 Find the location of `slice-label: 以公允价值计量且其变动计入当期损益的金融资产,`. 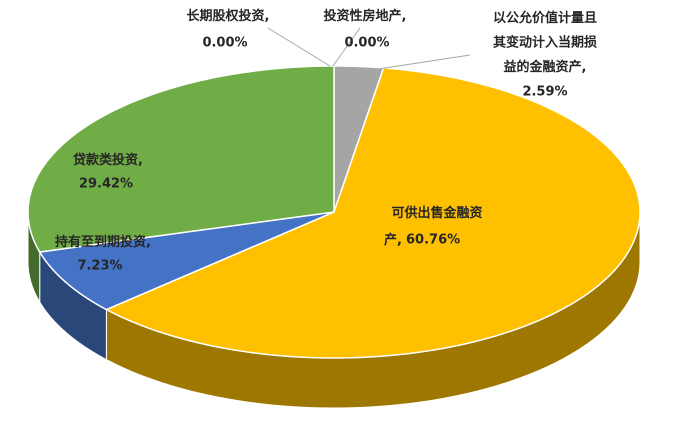

slice-label: 以公允价值计量且其变动计入当期损益的金融资产, is located at coordinates (545, 42).